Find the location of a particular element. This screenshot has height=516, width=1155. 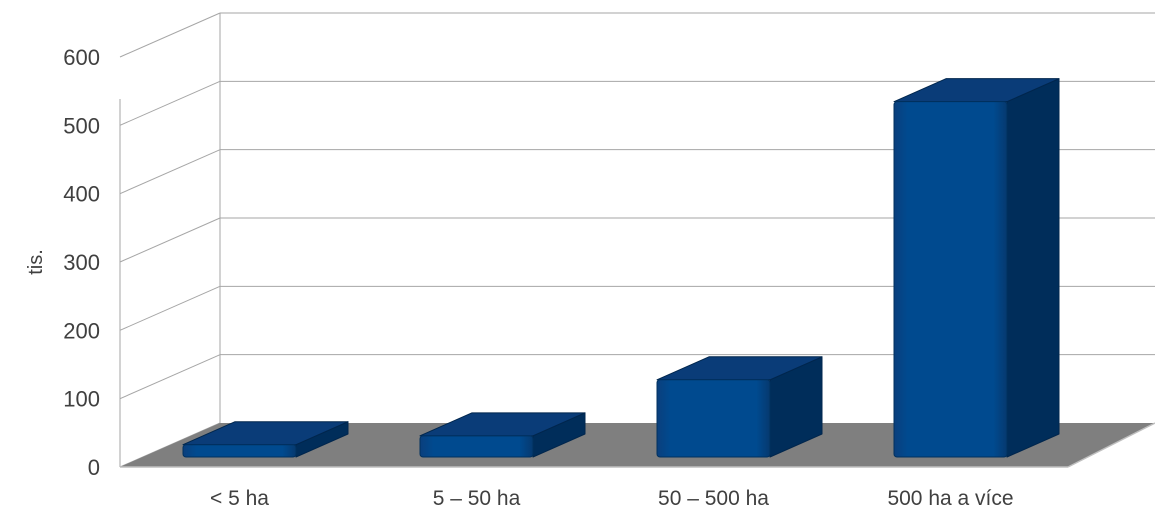

y-tick-labels: 0 100 200 300 400 500 600 is located at coordinates (81, 262).